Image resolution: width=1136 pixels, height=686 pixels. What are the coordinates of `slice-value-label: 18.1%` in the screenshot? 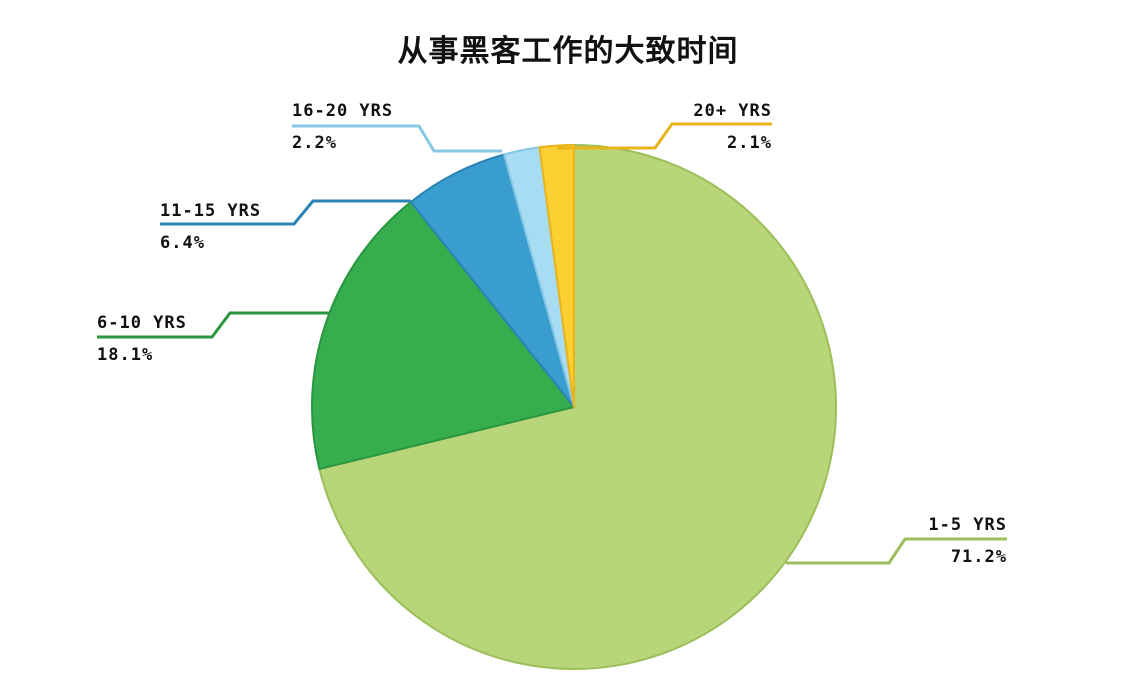 It's located at (125, 355).